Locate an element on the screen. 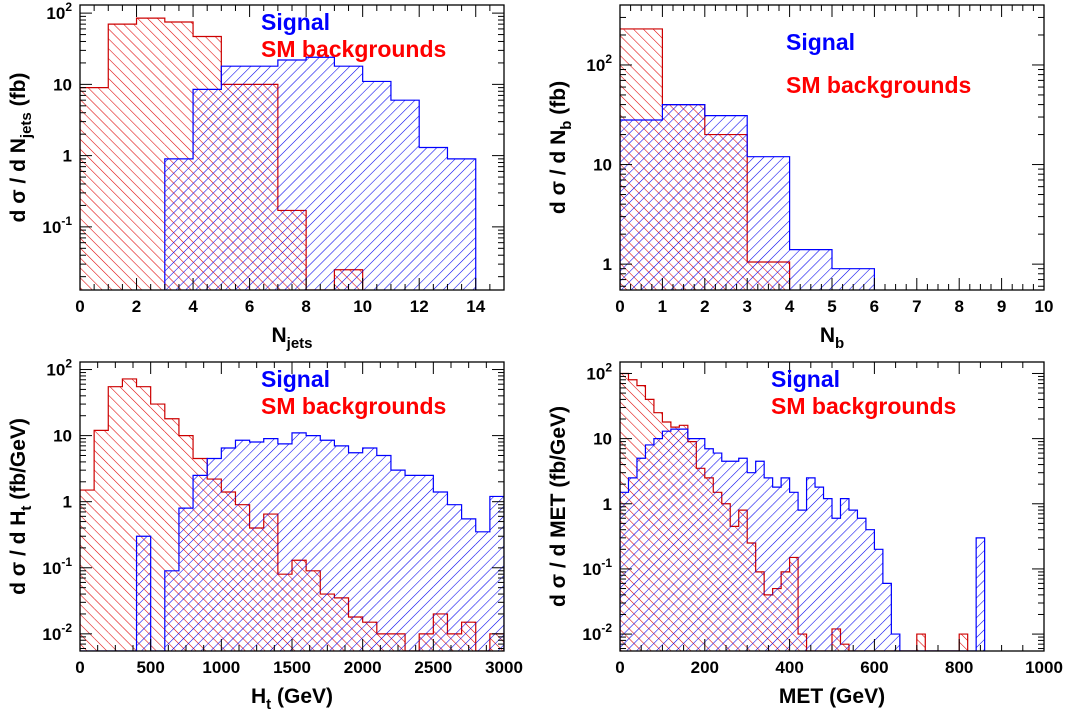 This screenshot has height=711, width=1074. x-tick-label: 7 is located at coordinates (916, 306).